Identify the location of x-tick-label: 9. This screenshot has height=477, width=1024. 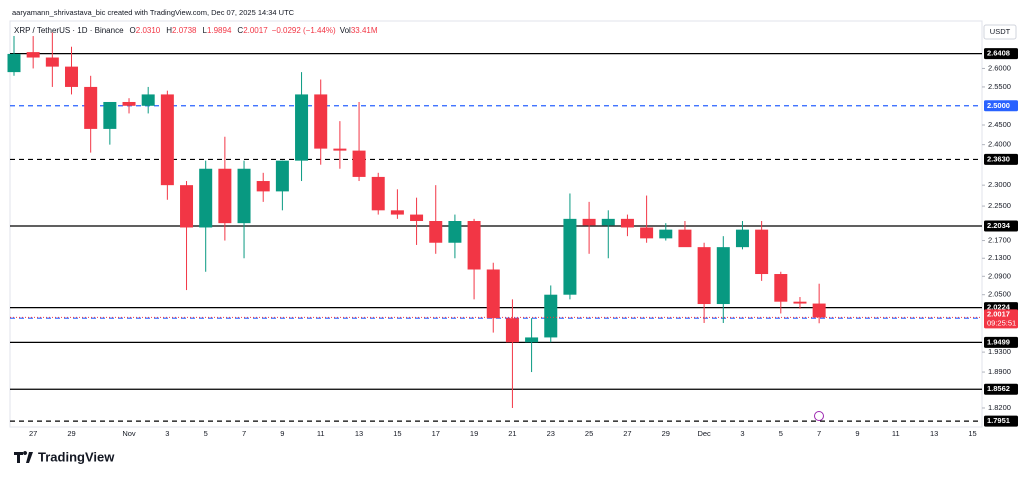
(282, 433).